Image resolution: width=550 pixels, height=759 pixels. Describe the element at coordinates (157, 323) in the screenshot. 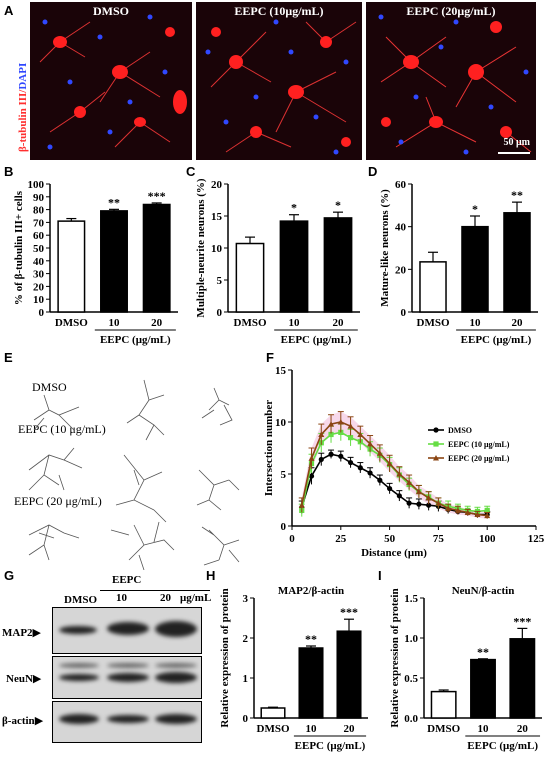

I see `chart-b-category-label: 20` at that location.